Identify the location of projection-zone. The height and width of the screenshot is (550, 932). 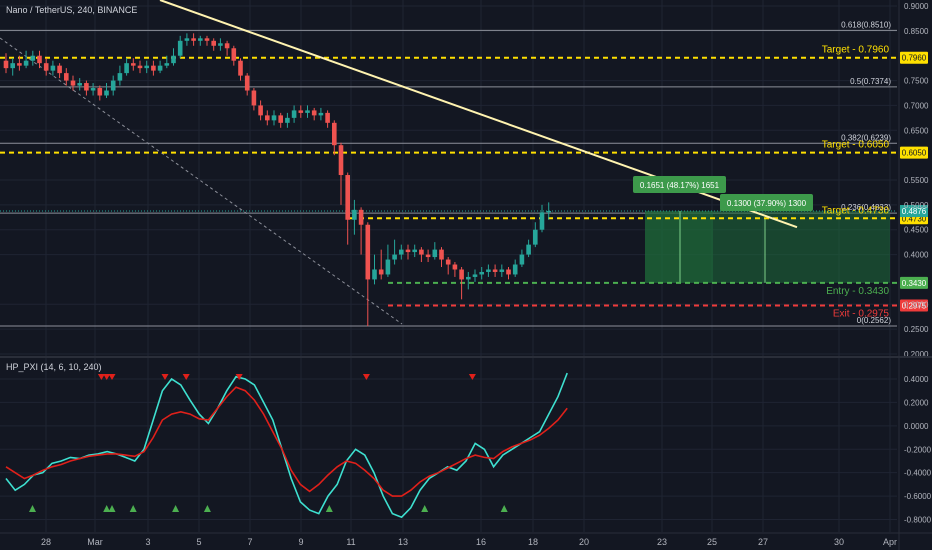
(767, 247).